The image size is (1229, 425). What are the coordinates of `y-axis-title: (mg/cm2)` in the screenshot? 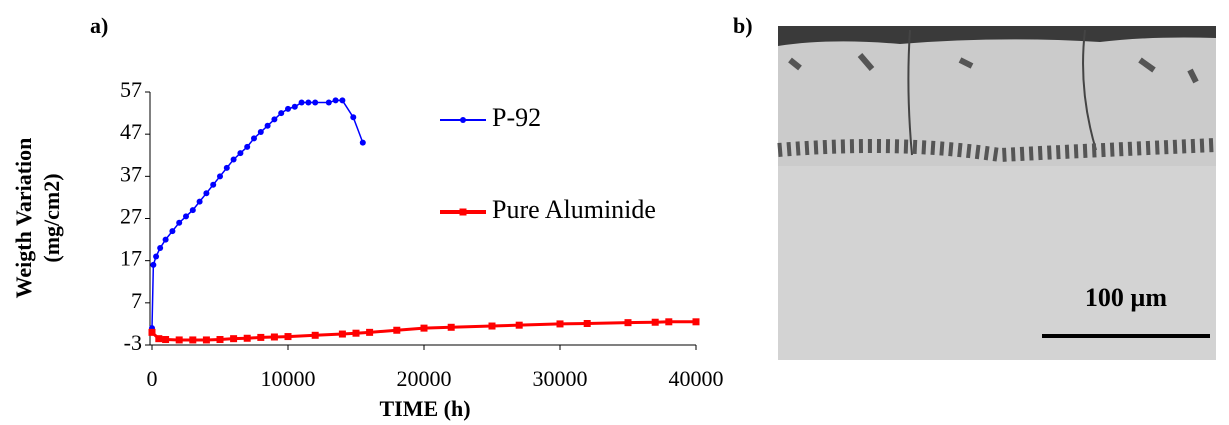 It's located at (51, 217).